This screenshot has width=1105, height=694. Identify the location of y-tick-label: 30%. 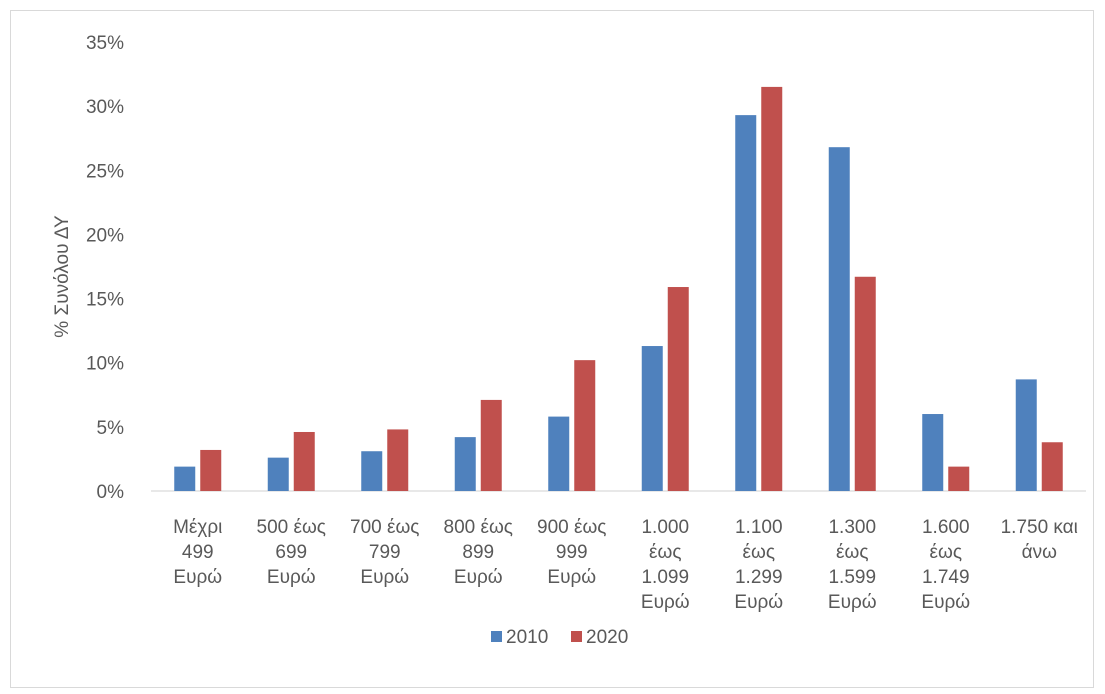
(105, 107).